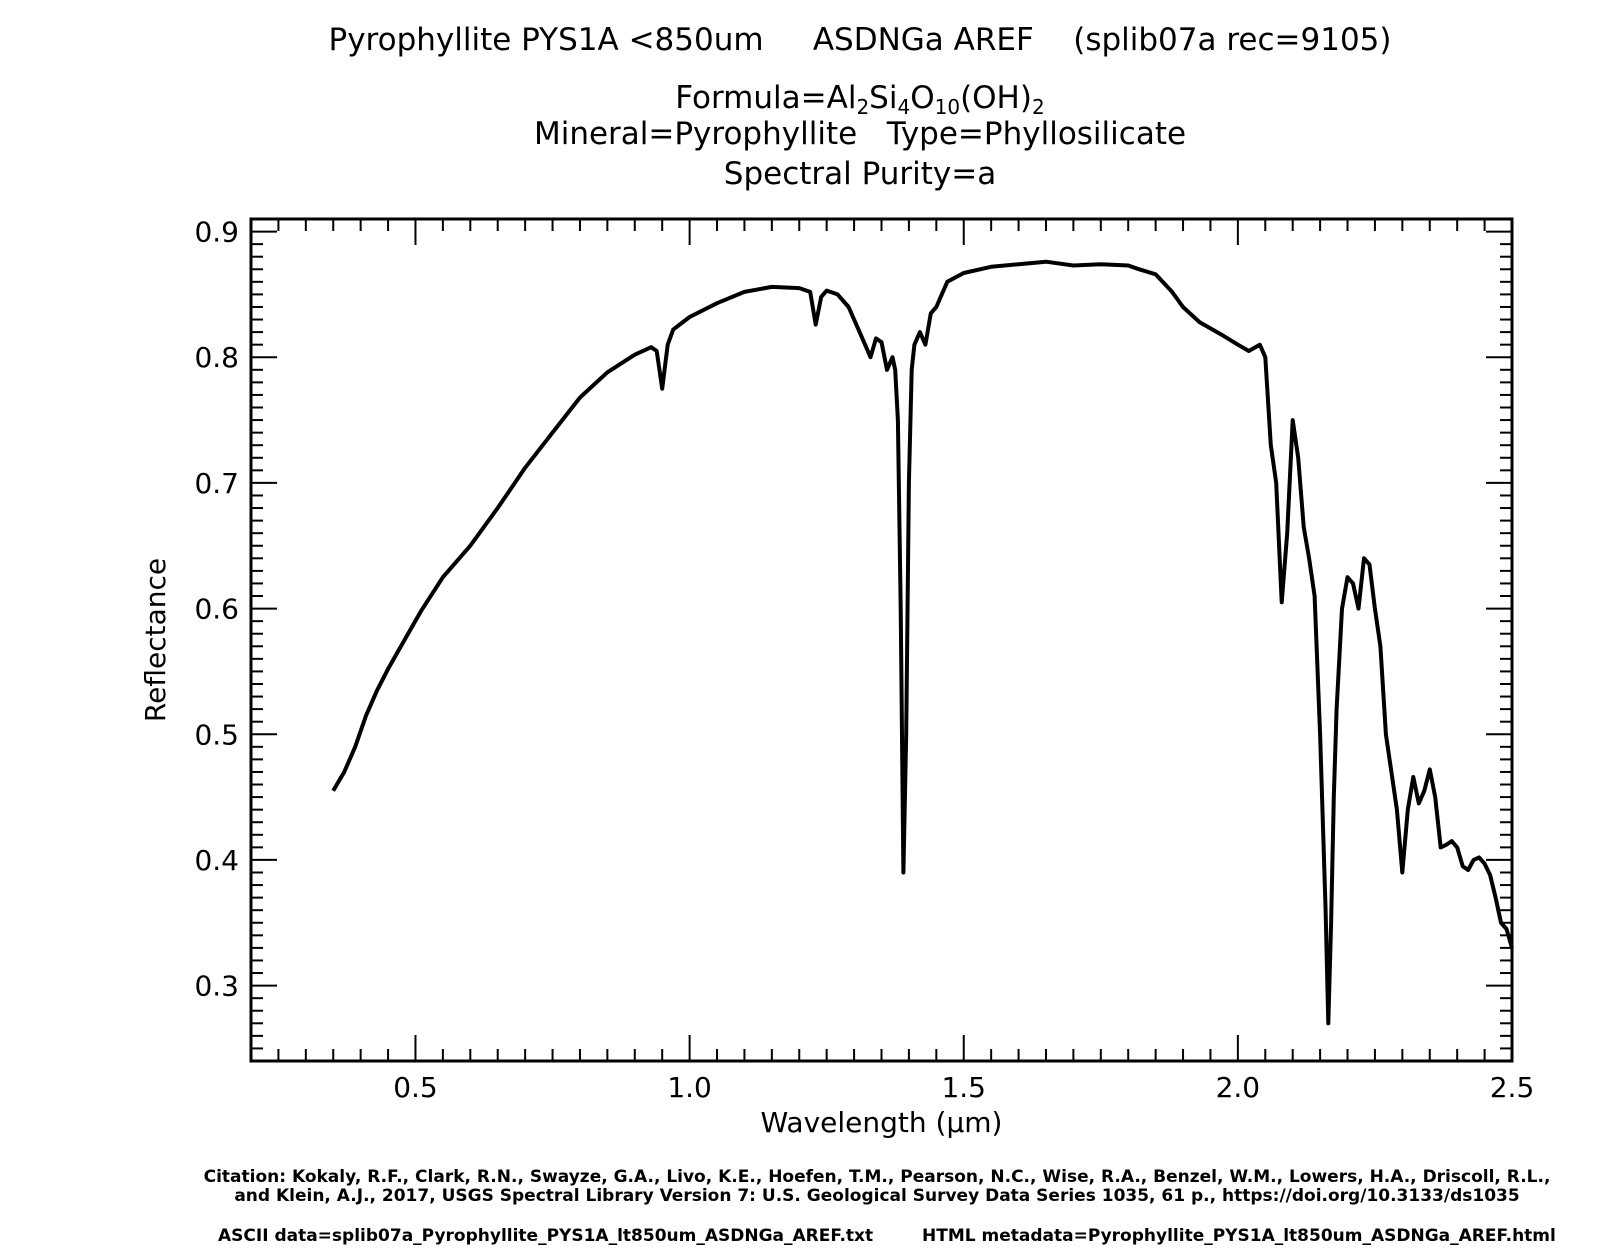 The height and width of the screenshot is (1260, 1610). What do you see at coordinates (155, 640) in the screenshot?
I see `y-axis-label: Reflectance` at bounding box center [155, 640].